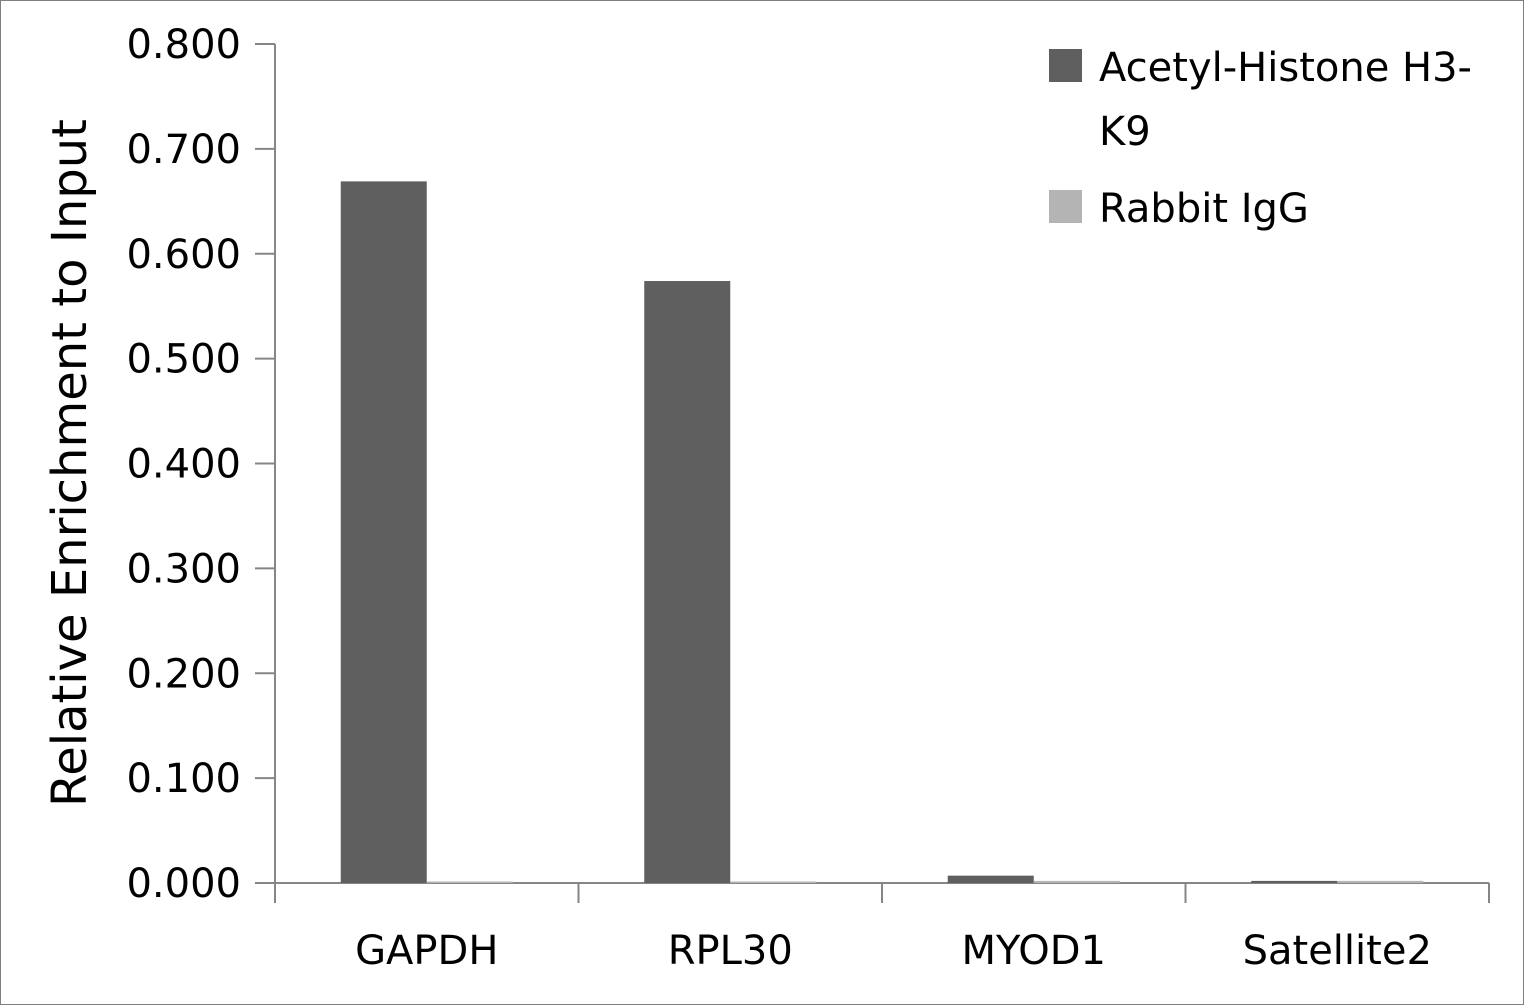 The image size is (1524, 1005). I want to click on y-tick-label: 0.500, so click(183, 360).